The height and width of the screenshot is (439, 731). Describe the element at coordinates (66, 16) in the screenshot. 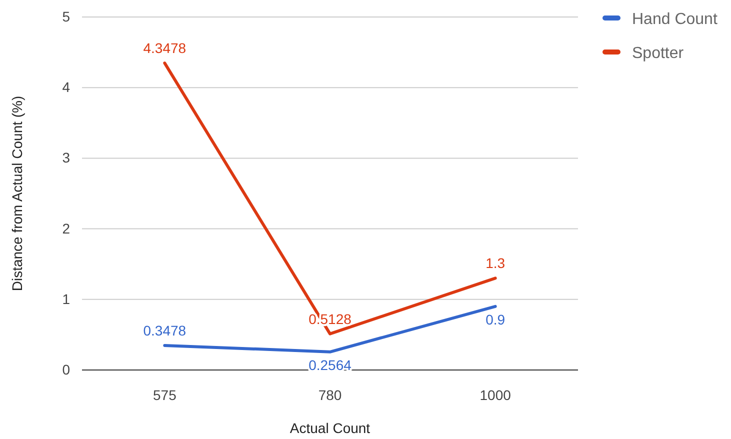

I see `y-tick-label: 5` at that location.